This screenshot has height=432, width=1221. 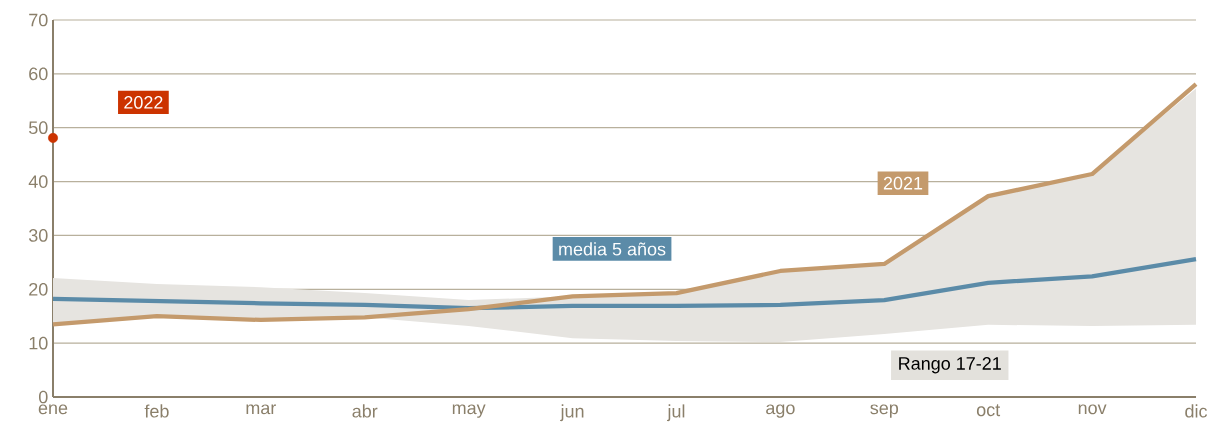 I want to click on y-tick-label: 0, so click(x=43, y=397).